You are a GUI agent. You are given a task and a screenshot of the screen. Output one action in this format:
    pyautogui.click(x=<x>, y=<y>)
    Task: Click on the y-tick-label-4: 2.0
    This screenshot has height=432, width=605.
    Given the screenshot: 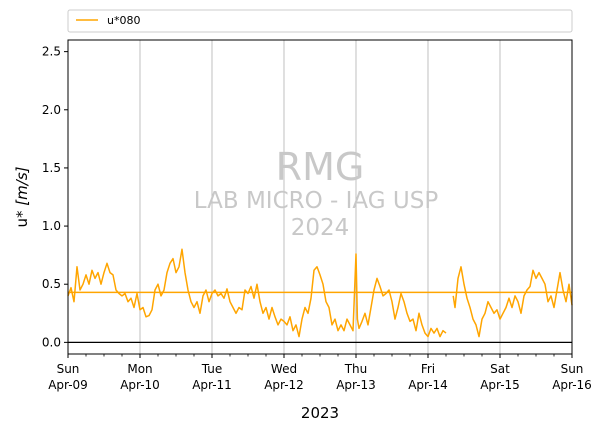 What is the action you would take?
    pyautogui.click(x=51, y=110)
    